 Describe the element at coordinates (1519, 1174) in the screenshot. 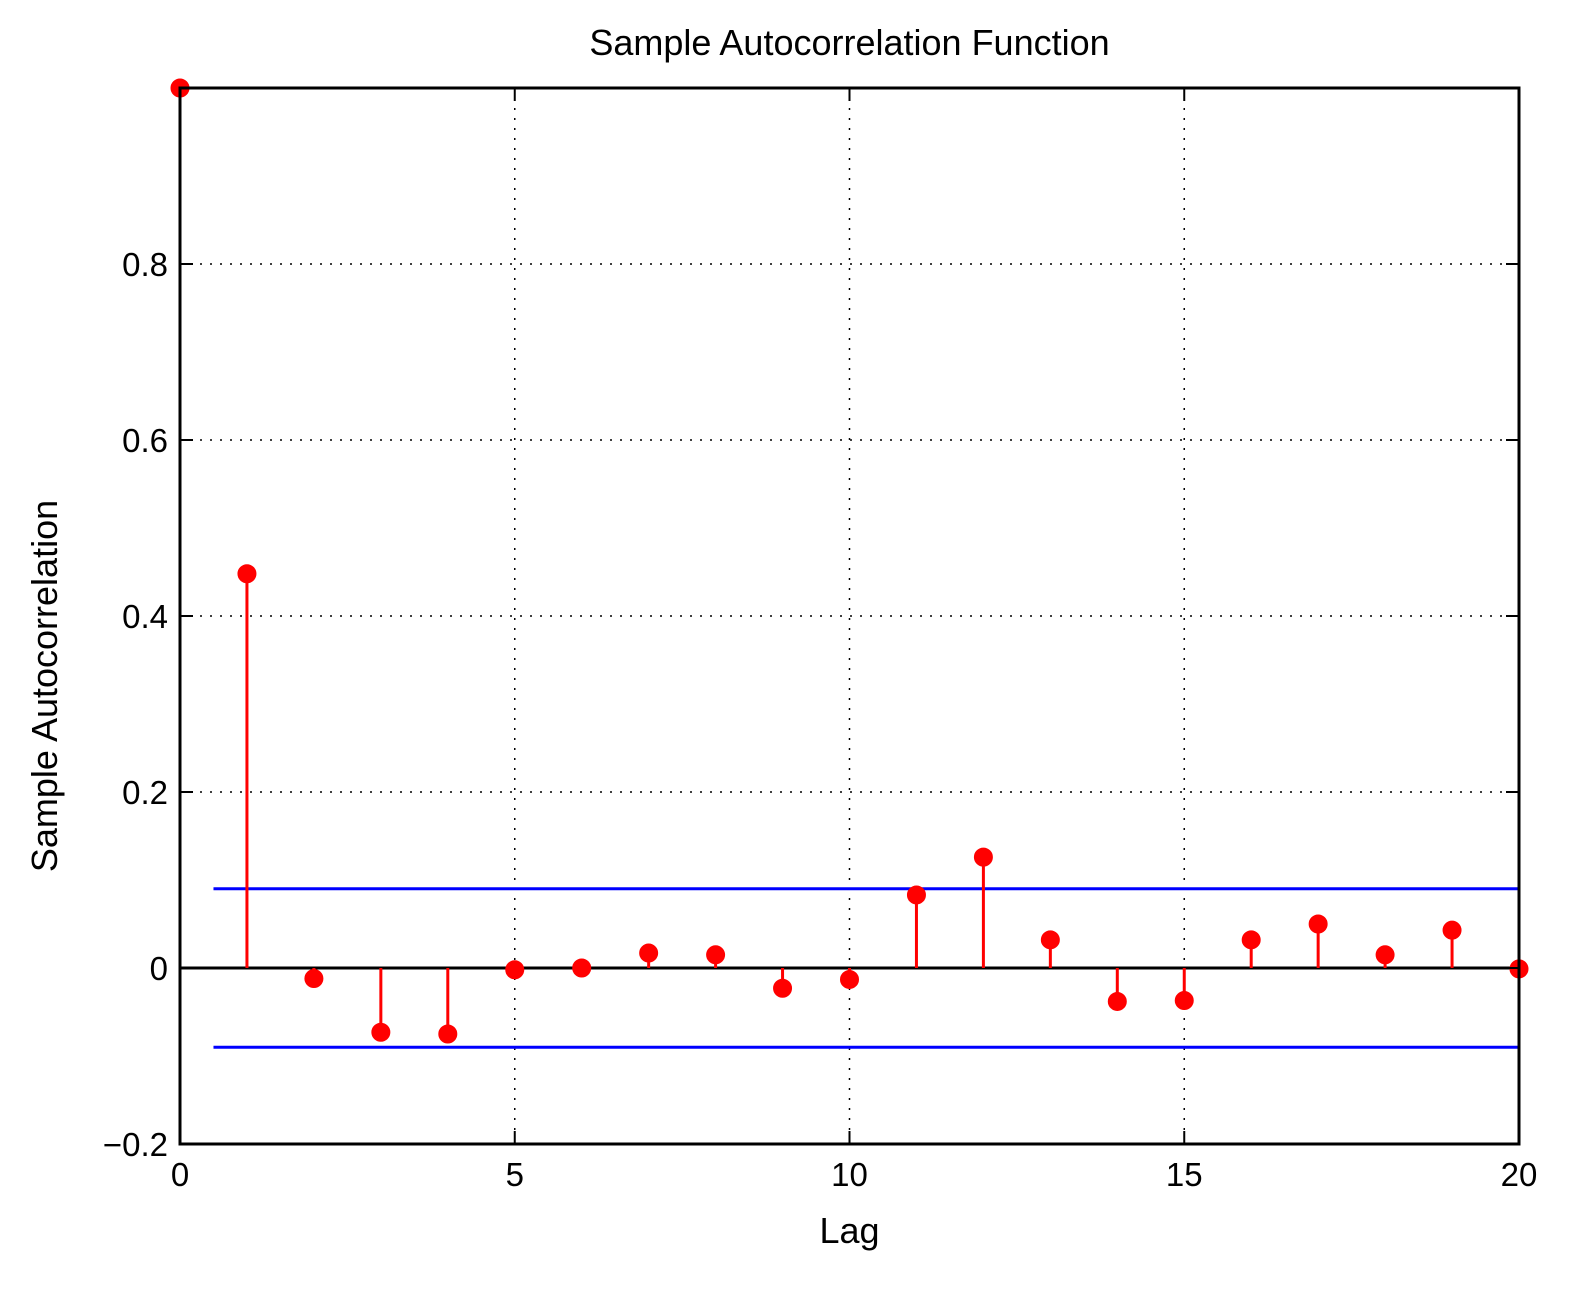

I see `x-tick-label: 20` at that location.